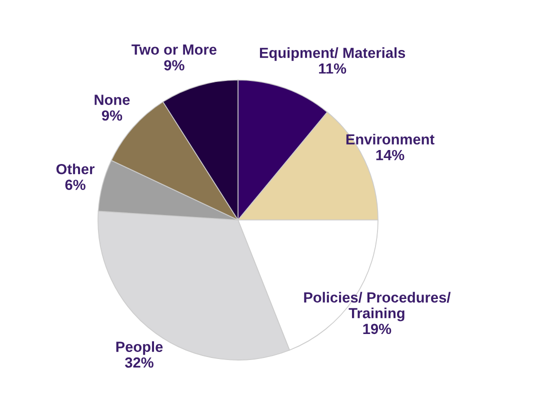 This screenshot has height=417, width=558. I want to click on slice-label: None, so click(112, 99).